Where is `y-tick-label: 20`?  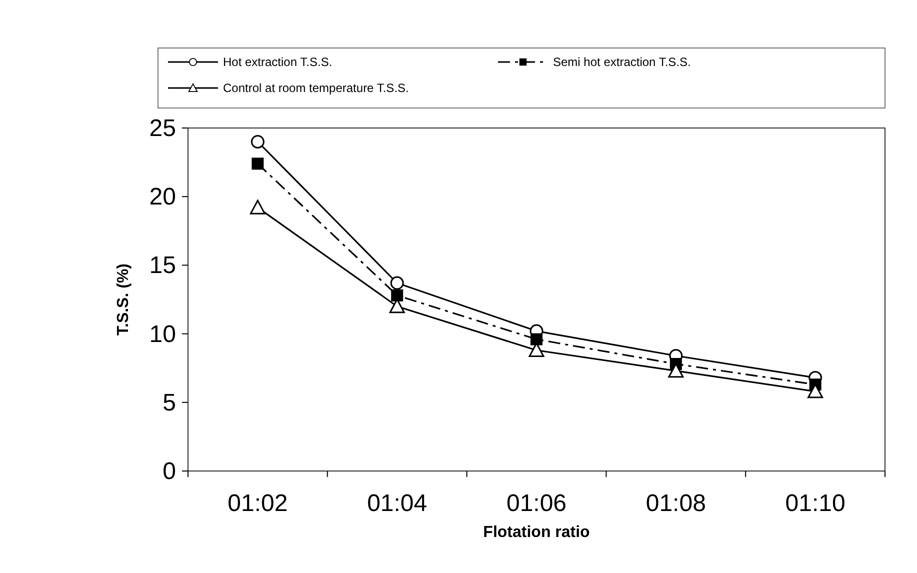
y-tick-label: 20 is located at coordinates (162, 197).